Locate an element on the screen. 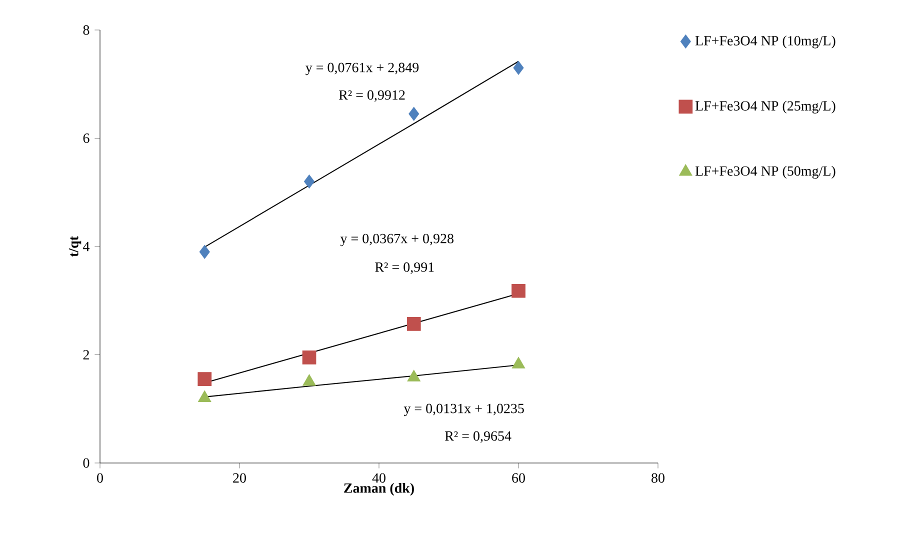 The width and height of the screenshot is (918, 534). x-tick-label: 20 is located at coordinates (239, 478).